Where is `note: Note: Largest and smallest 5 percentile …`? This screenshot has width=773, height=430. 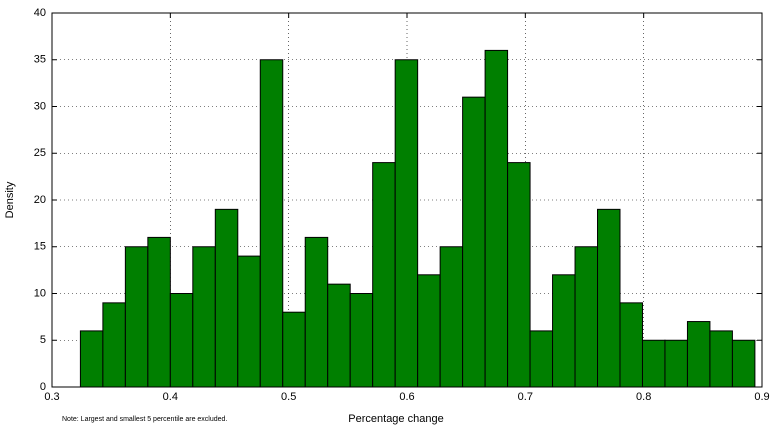
note: Note: Largest and smallest 5 percentile … is located at coordinates (144, 419).